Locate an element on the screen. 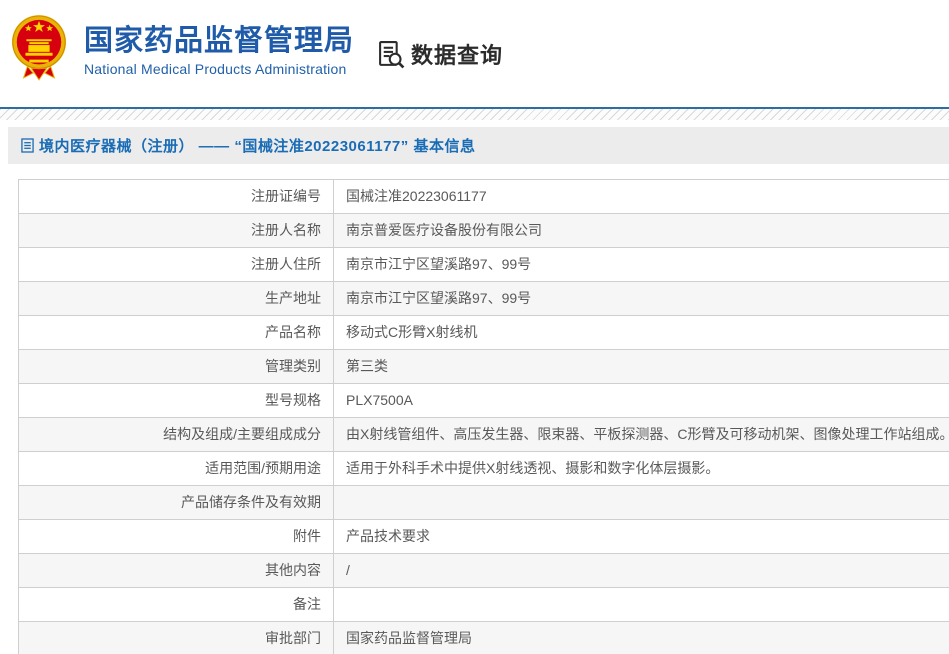  table-row: 注册证编号 国械注准20223061177 is located at coordinates (484, 197).